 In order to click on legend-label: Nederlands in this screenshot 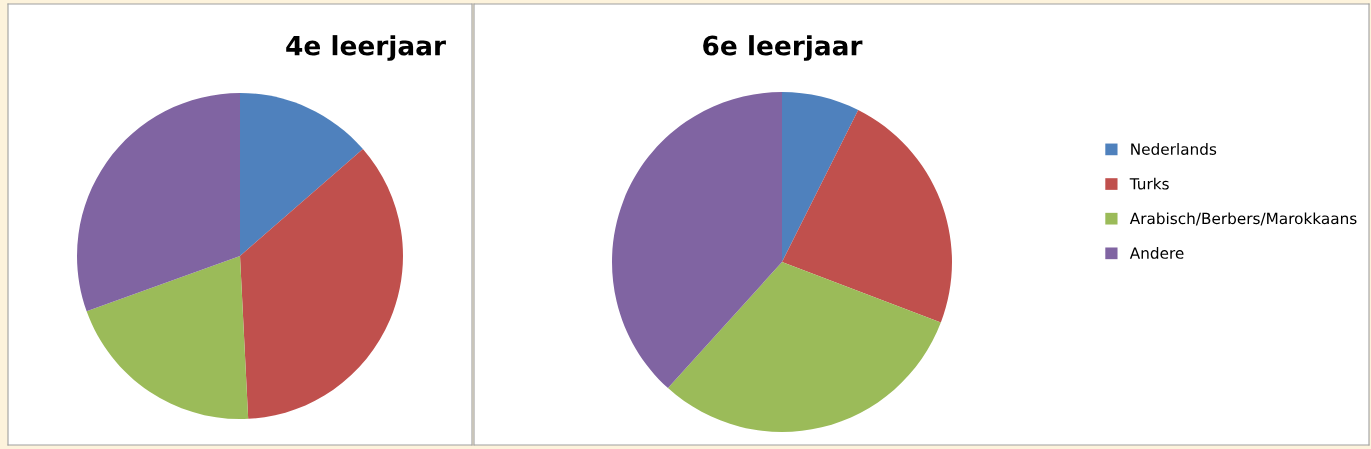, I will do `click(1174, 149)`.